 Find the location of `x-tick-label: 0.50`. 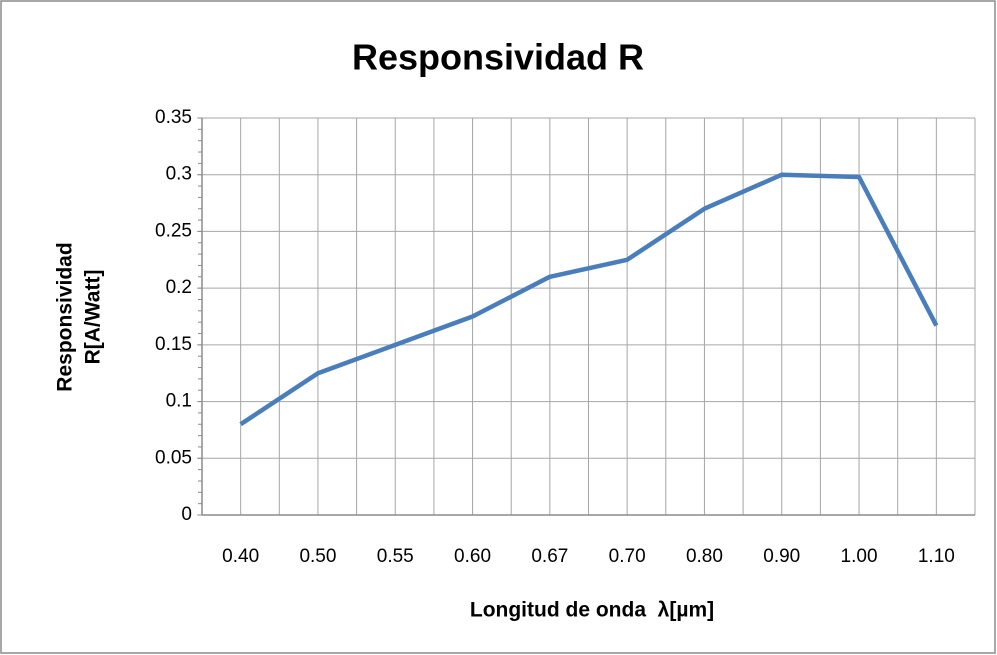

x-tick-label: 0.50 is located at coordinates (317, 556).